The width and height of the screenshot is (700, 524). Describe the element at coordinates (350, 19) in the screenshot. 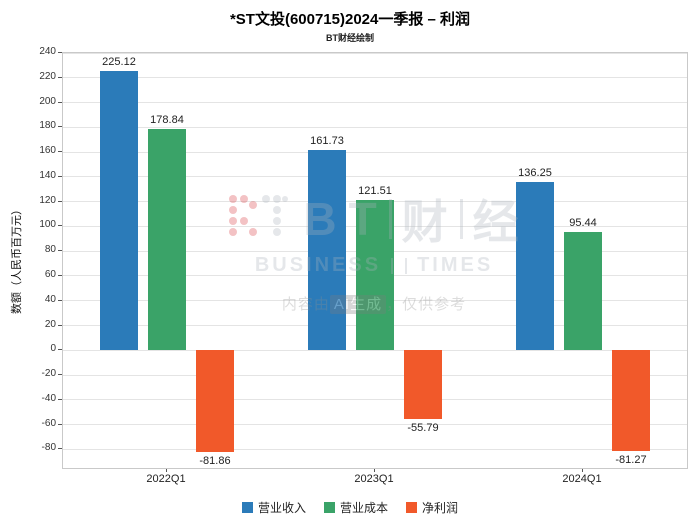

I see `chart-title: *ST文投(600715)2024一季报 – 利润` at that location.